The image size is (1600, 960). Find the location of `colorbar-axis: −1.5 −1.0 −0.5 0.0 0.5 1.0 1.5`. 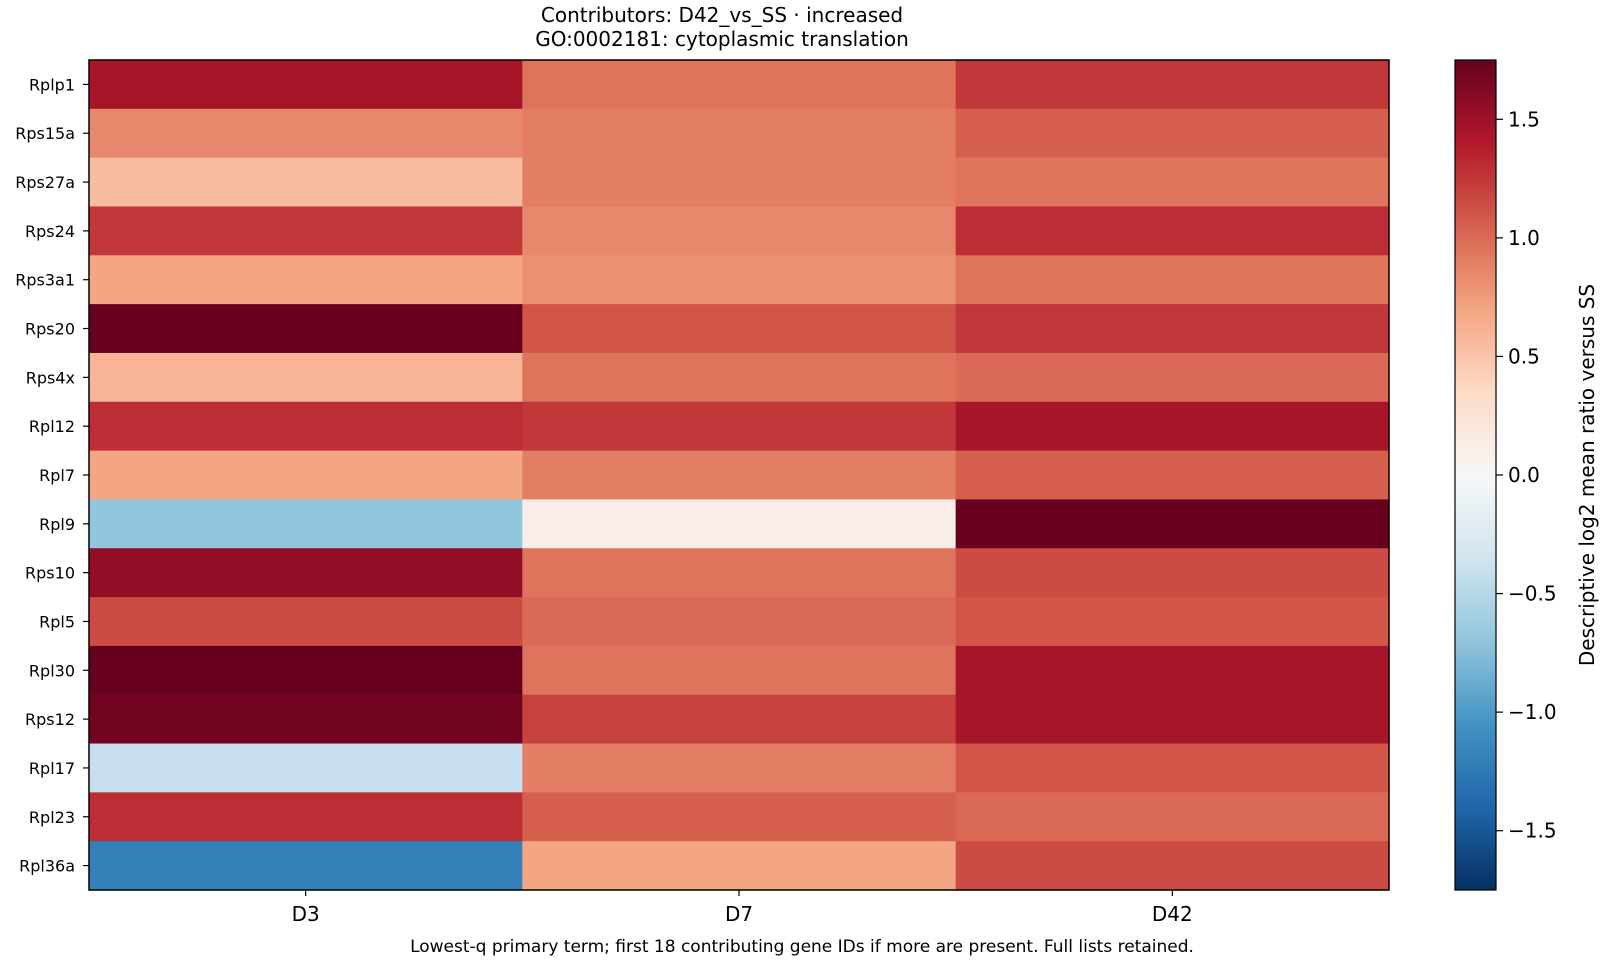

colorbar-axis: −1.5 −1.0 −0.5 0.0 0.5 1.0 1.5 is located at coordinates (1526, 475).